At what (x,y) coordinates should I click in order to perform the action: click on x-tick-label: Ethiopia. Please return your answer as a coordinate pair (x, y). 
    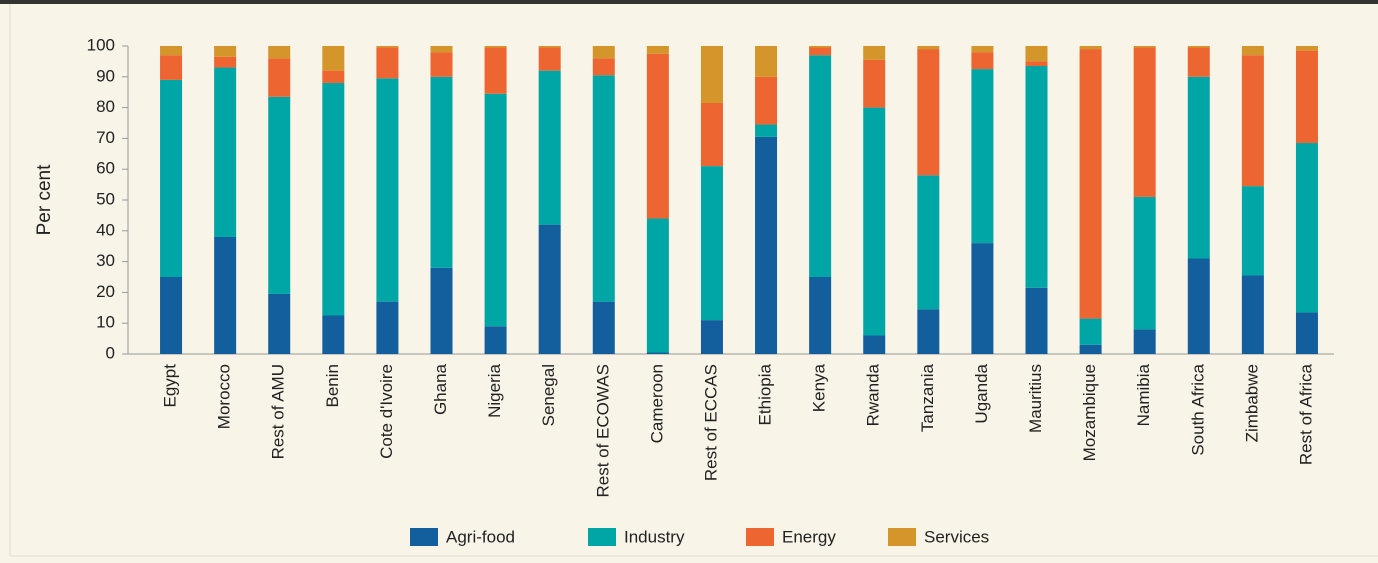
    Looking at the image, I should click on (765, 394).